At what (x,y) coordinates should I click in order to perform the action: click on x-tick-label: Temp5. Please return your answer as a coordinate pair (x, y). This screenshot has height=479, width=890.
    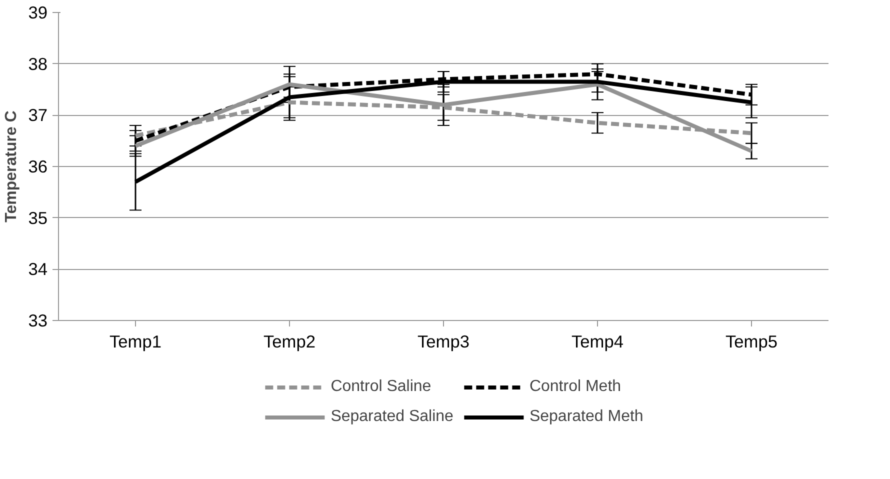
    Looking at the image, I should click on (751, 342).